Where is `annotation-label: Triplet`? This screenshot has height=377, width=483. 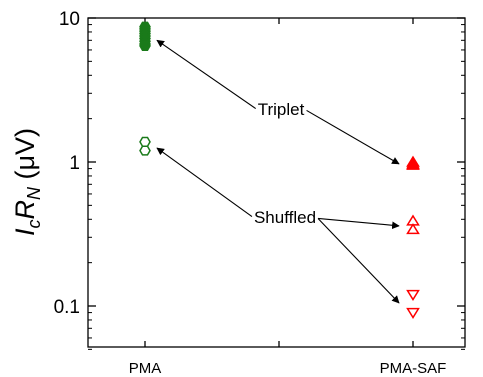
annotation-label: Triplet is located at coordinates (281, 109).